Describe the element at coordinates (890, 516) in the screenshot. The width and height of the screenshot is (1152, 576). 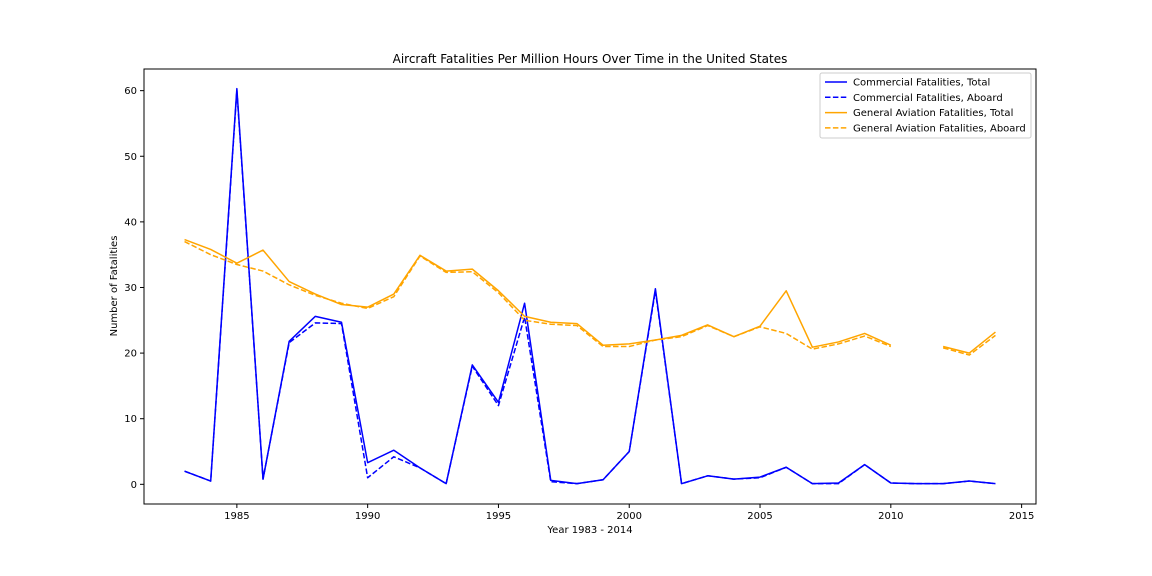
I see `x-tick-label: 2010` at that location.